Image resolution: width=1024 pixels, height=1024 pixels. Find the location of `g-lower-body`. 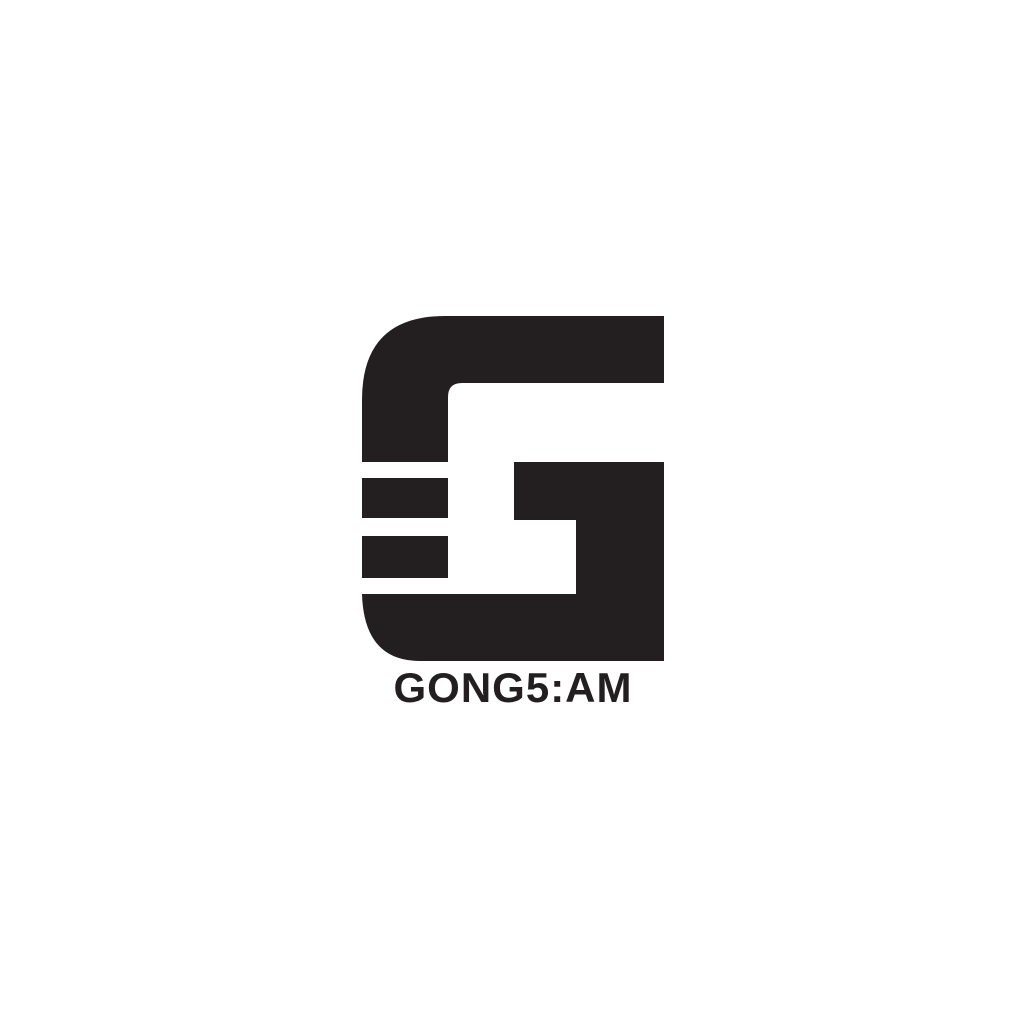

g-lower-body is located at coordinates (513, 561).